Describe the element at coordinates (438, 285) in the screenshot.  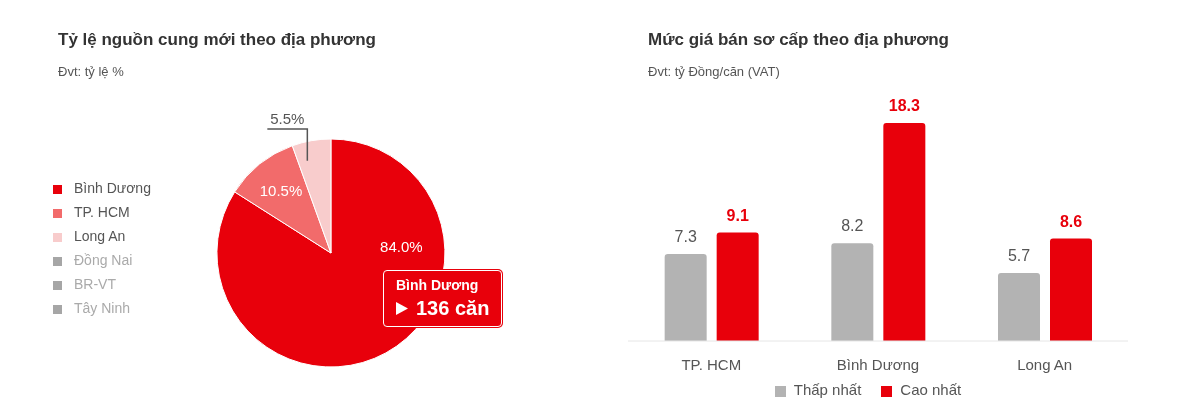
I see `text: Bình Dương` at that location.